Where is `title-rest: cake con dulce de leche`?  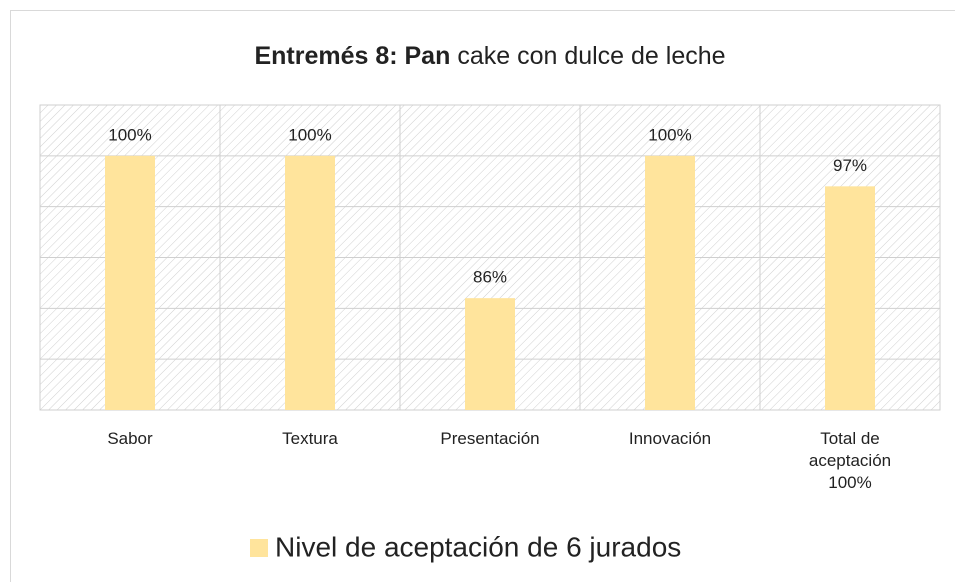 title-rest: cake con dulce de leche is located at coordinates (591, 56).